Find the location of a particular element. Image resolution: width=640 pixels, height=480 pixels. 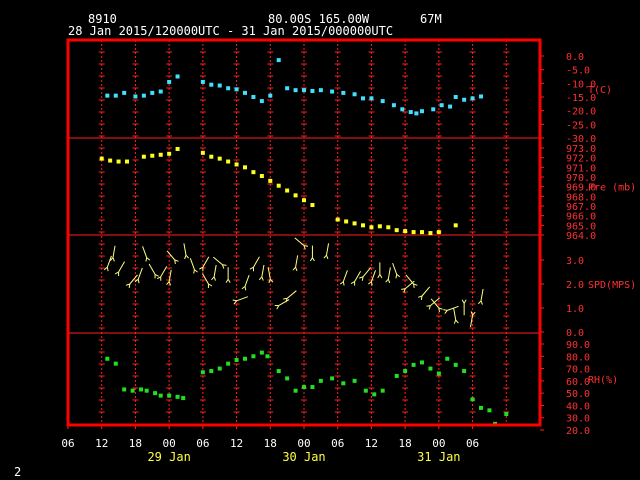

y-tick-label: 70.0 is located at coordinates (578, 370).